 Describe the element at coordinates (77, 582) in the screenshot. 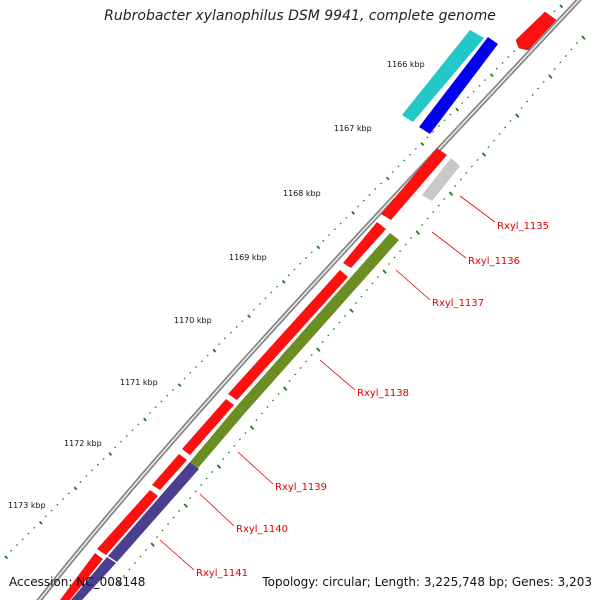

I see `accession-text: Accession: NC_008148` at that location.